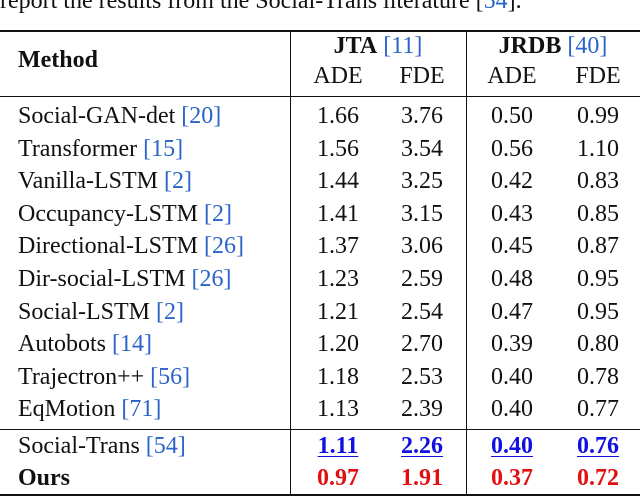 This screenshot has width=640, height=496. What do you see at coordinates (165, 446) in the screenshot?
I see `method-citation: 54` at bounding box center [165, 446].